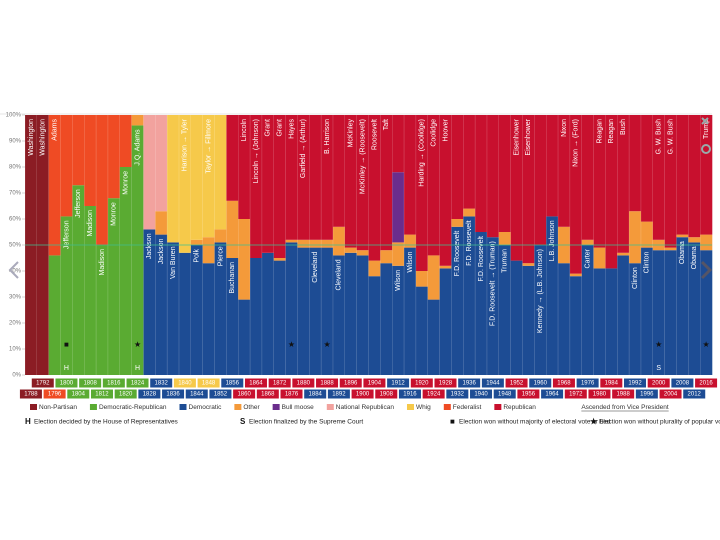 Image resolution: width=720 pixels, height=540 pixels. I want to click on footnote-text: Election finalized by the Supreme Court, so click(306, 422).